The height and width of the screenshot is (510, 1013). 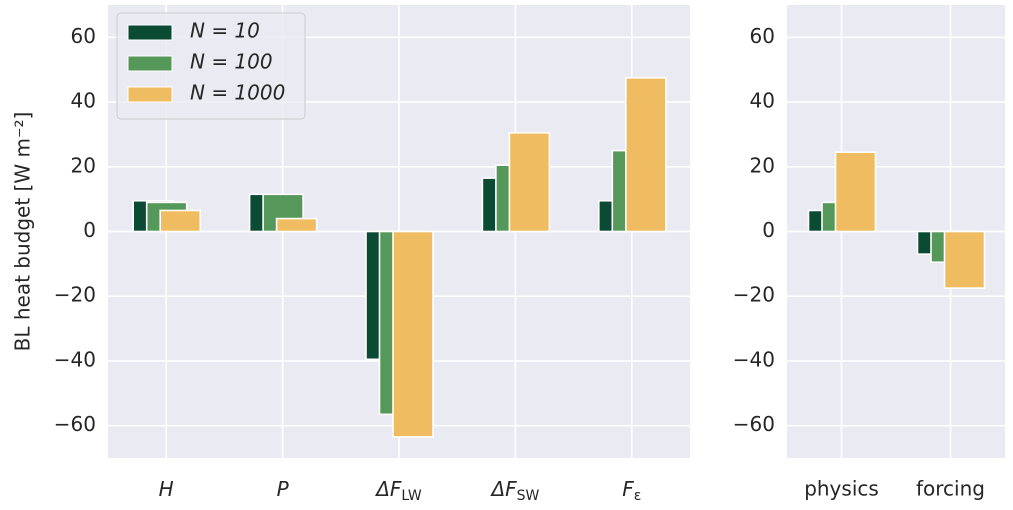 I want to click on legend: N = 10 N = 100 N = 1000, so click(x=211, y=66).